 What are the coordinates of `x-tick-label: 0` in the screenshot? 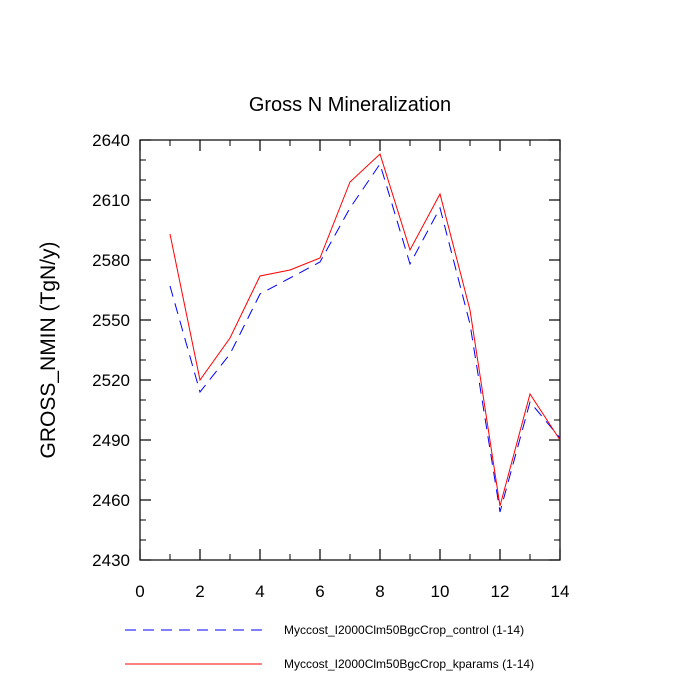 It's located at (139, 591).